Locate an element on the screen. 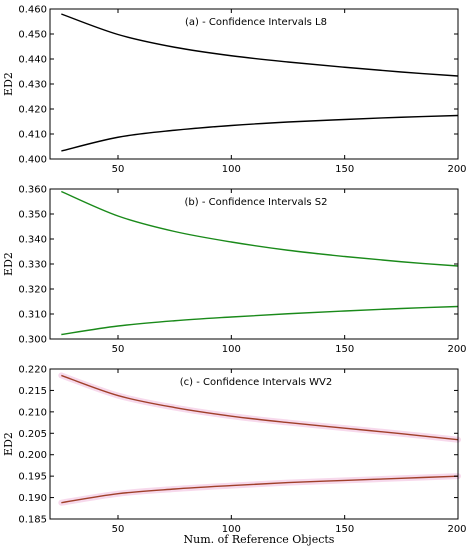 This screenshot has width=470, height=550. panel-title: (b) - Confidence Intervals S2 is located at coordinates (256, 202).